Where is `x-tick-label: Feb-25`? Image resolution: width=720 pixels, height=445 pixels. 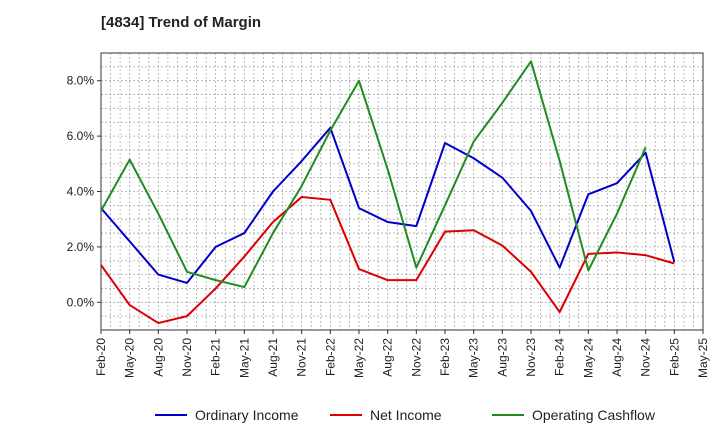 x-tick-label: Feb-25 is located at coordinates (674, 357).